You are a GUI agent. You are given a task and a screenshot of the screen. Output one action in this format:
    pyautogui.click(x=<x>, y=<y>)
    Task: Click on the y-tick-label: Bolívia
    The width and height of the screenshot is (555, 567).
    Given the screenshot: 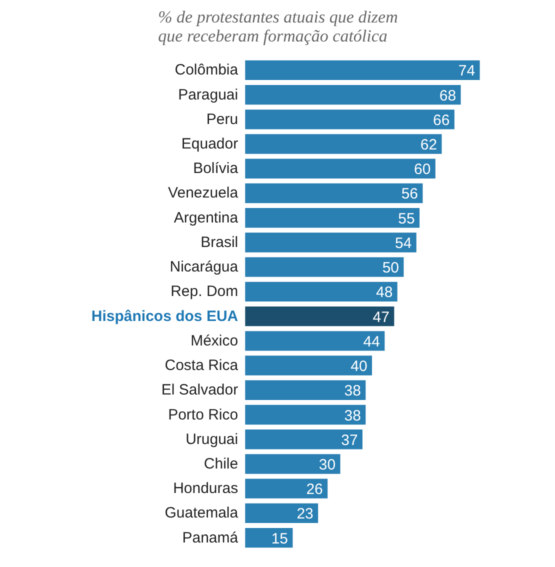 What is the action you would take?
    pyautogui.click(x=216, y=169)
    